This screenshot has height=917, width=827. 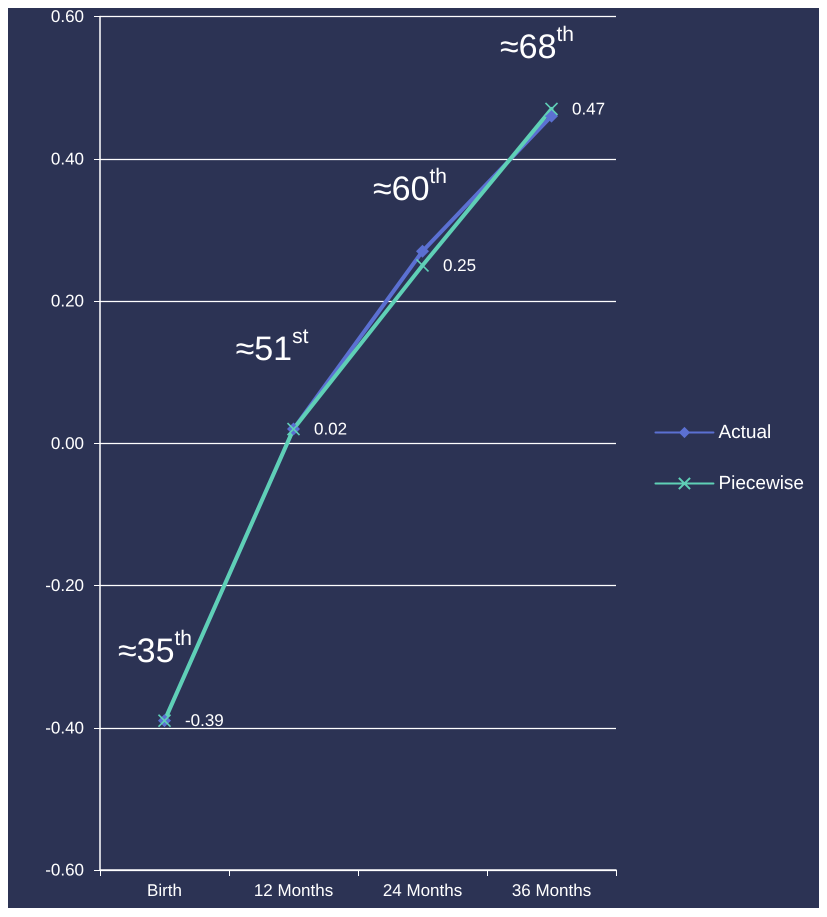 What do you see at coordinates (294, 890) in the screenshot?
I see `x-tick-label: 12 Months` at bounding box center [294, 890].